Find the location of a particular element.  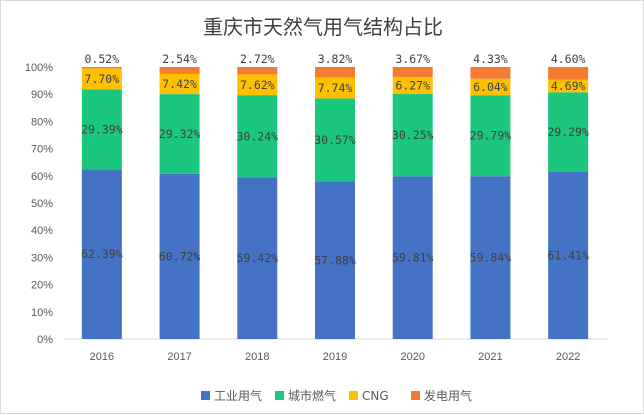

data-label: 3.67% is located at coordinates (412, 59).